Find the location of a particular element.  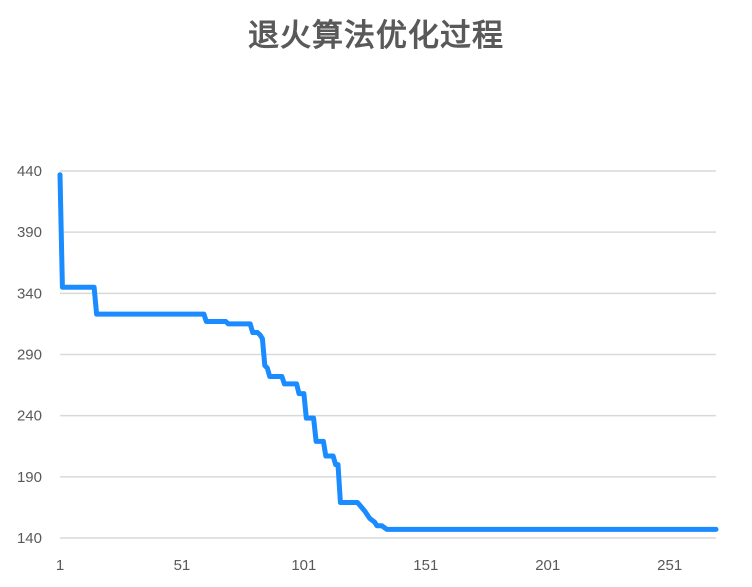

y-tick-label: 390 is located at coordinates (29, 232).